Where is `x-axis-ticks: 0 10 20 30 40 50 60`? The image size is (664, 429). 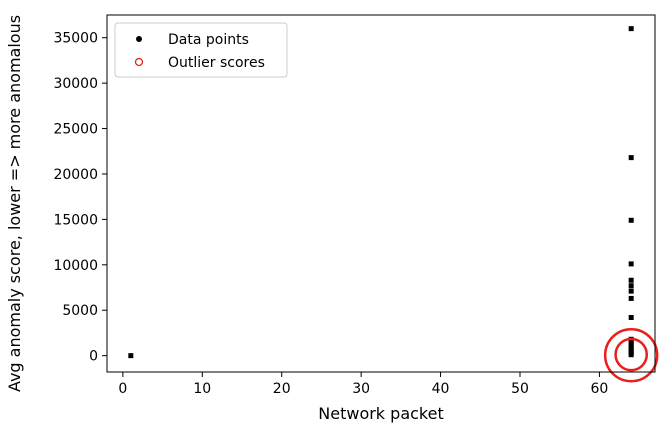 x-axis-ticks: 0 10 20 30 40 50 60 is located at coordinates (363, 384).